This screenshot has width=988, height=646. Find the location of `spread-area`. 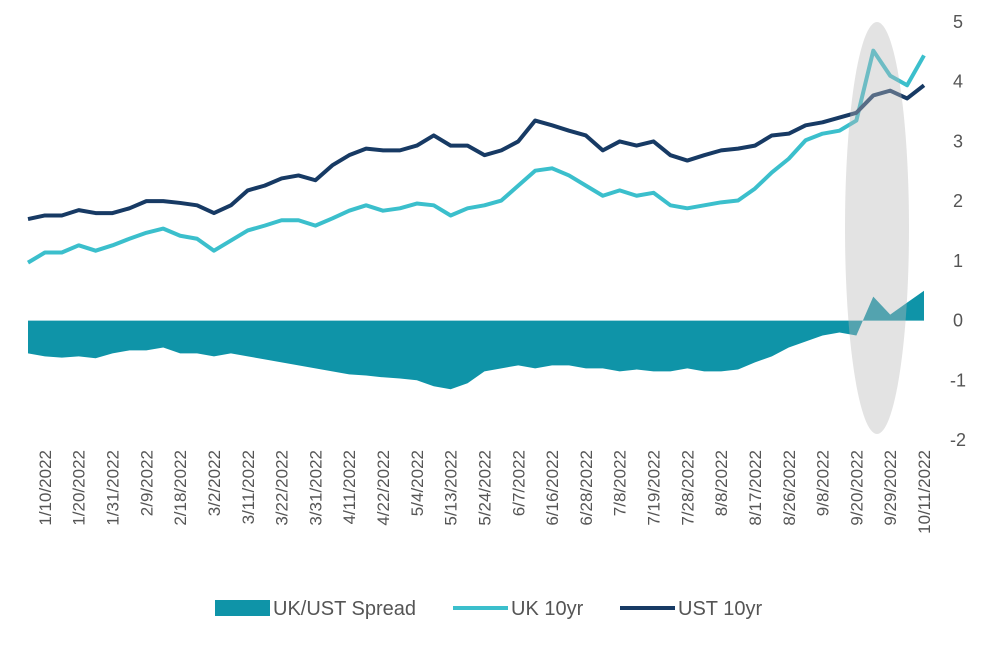

spread-area is located at coordinates (476, 340).